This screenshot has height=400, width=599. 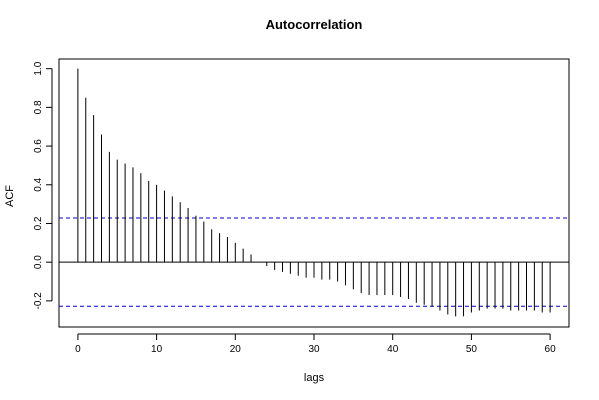 I want to click on y-tick-label: 0.2, so click(x=38, y=223).